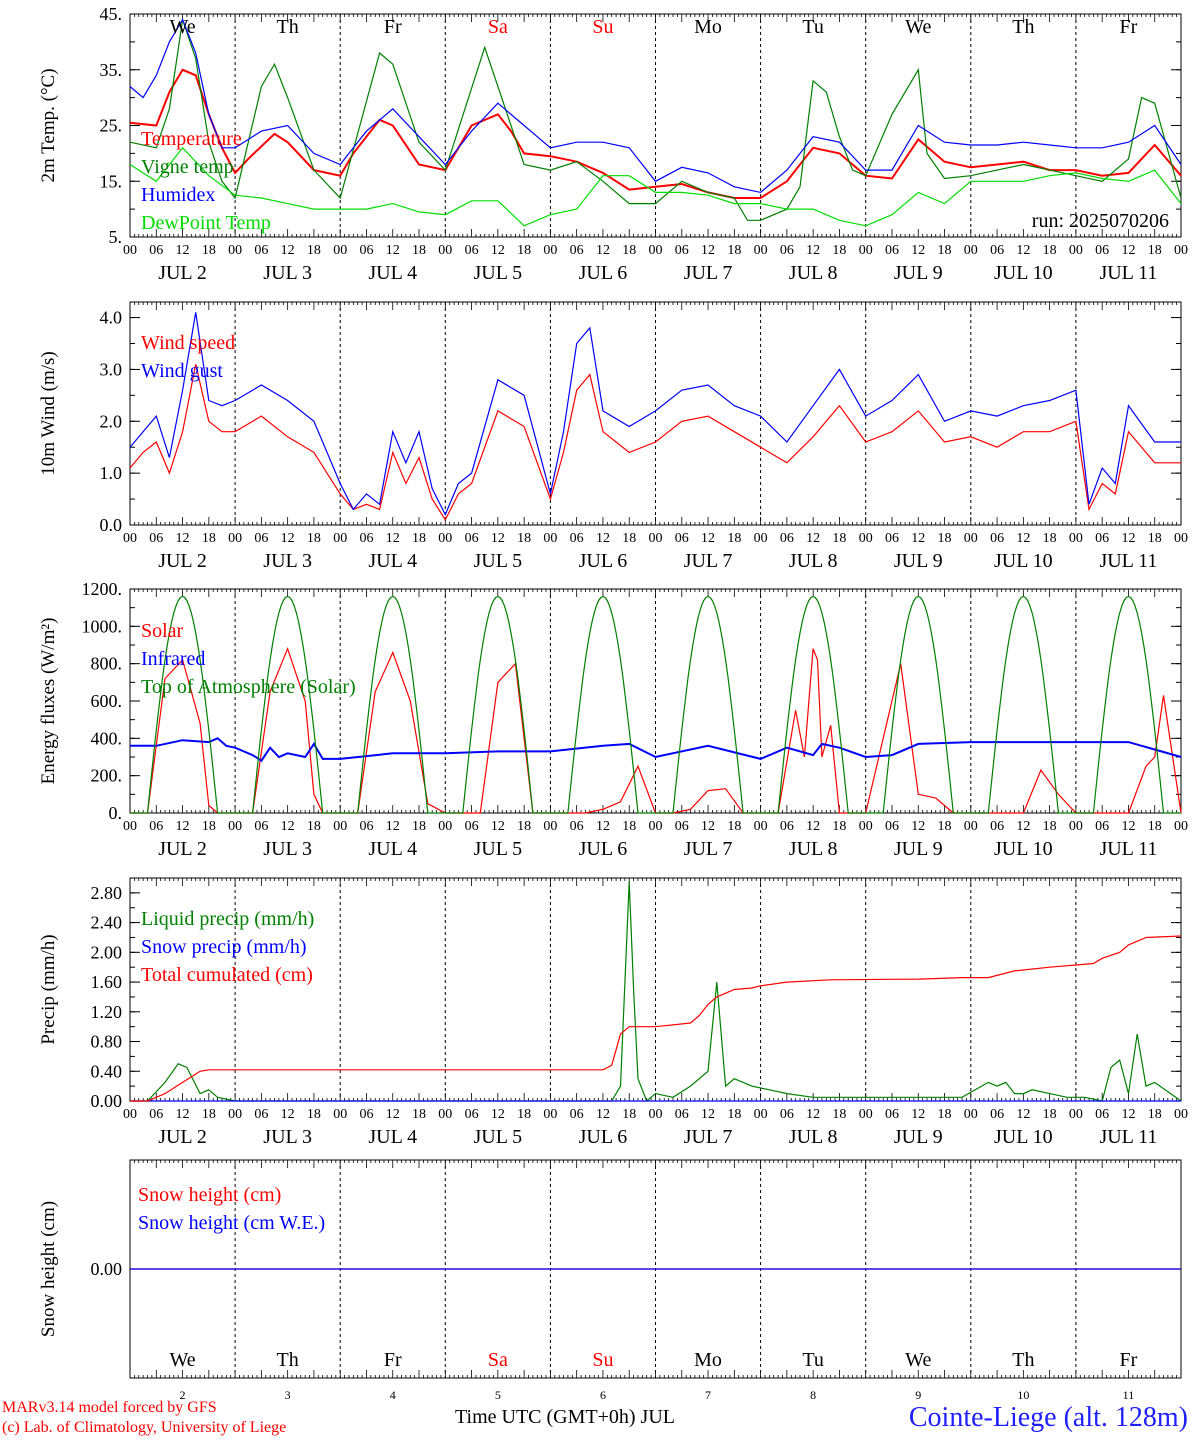  Describe the element at coordinates (48, 1269) in the screenshot. I see `y-axis-title: Snow height (cm)` at that location.